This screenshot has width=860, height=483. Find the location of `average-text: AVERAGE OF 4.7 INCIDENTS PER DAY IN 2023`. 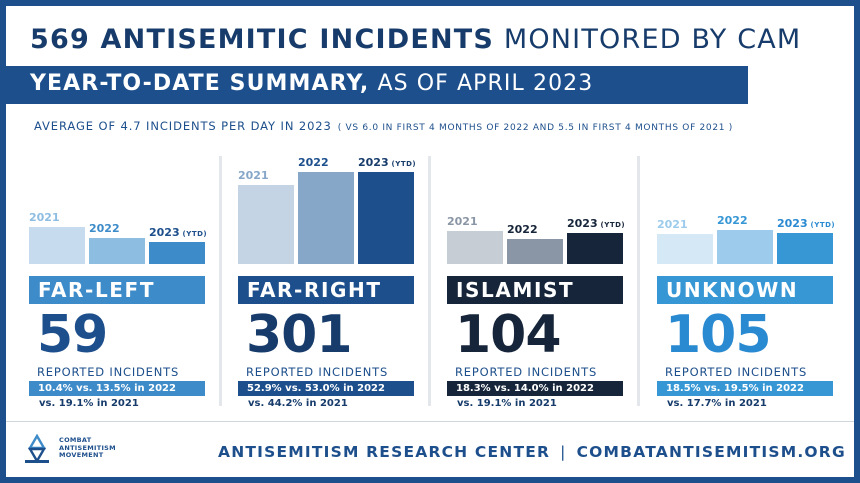

average-text: AVERAGE OF 4.7 INCIDENTS PER DAY IN 2023 is located at coordinates (183, 126).